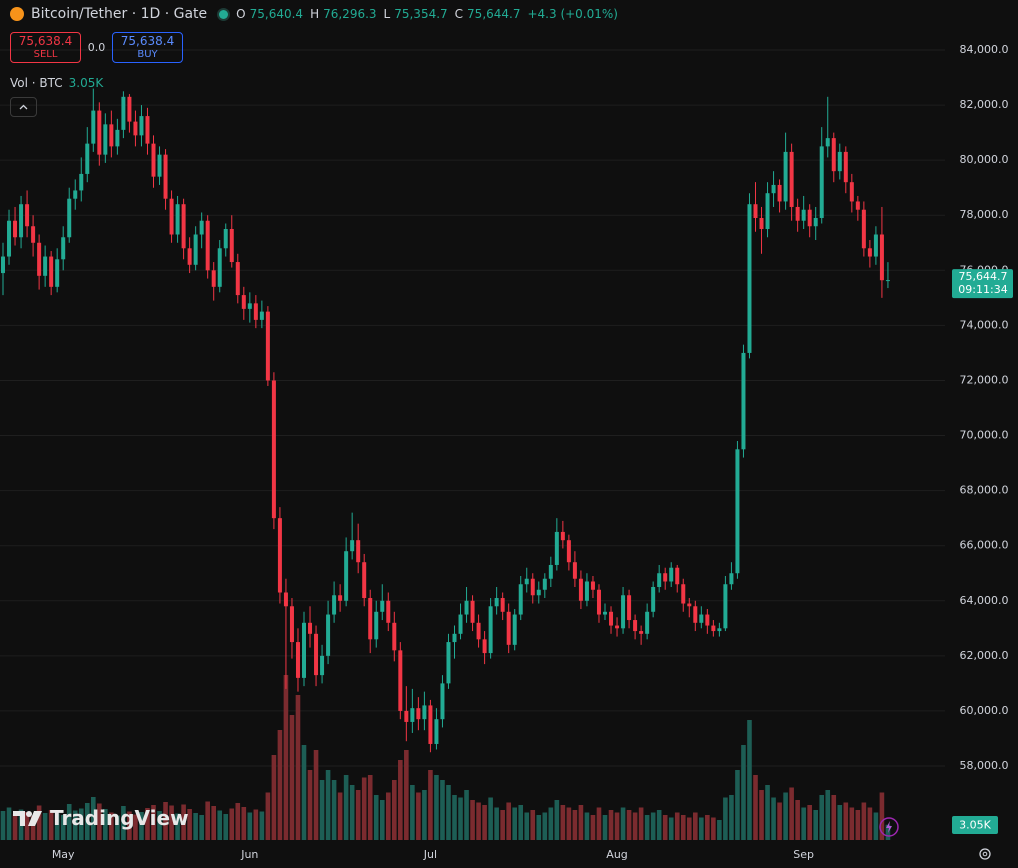 The width and height of the screenshot is (1018, 868). I want to click on buy-button: 75,638.4 BUY, so click(147, 47).